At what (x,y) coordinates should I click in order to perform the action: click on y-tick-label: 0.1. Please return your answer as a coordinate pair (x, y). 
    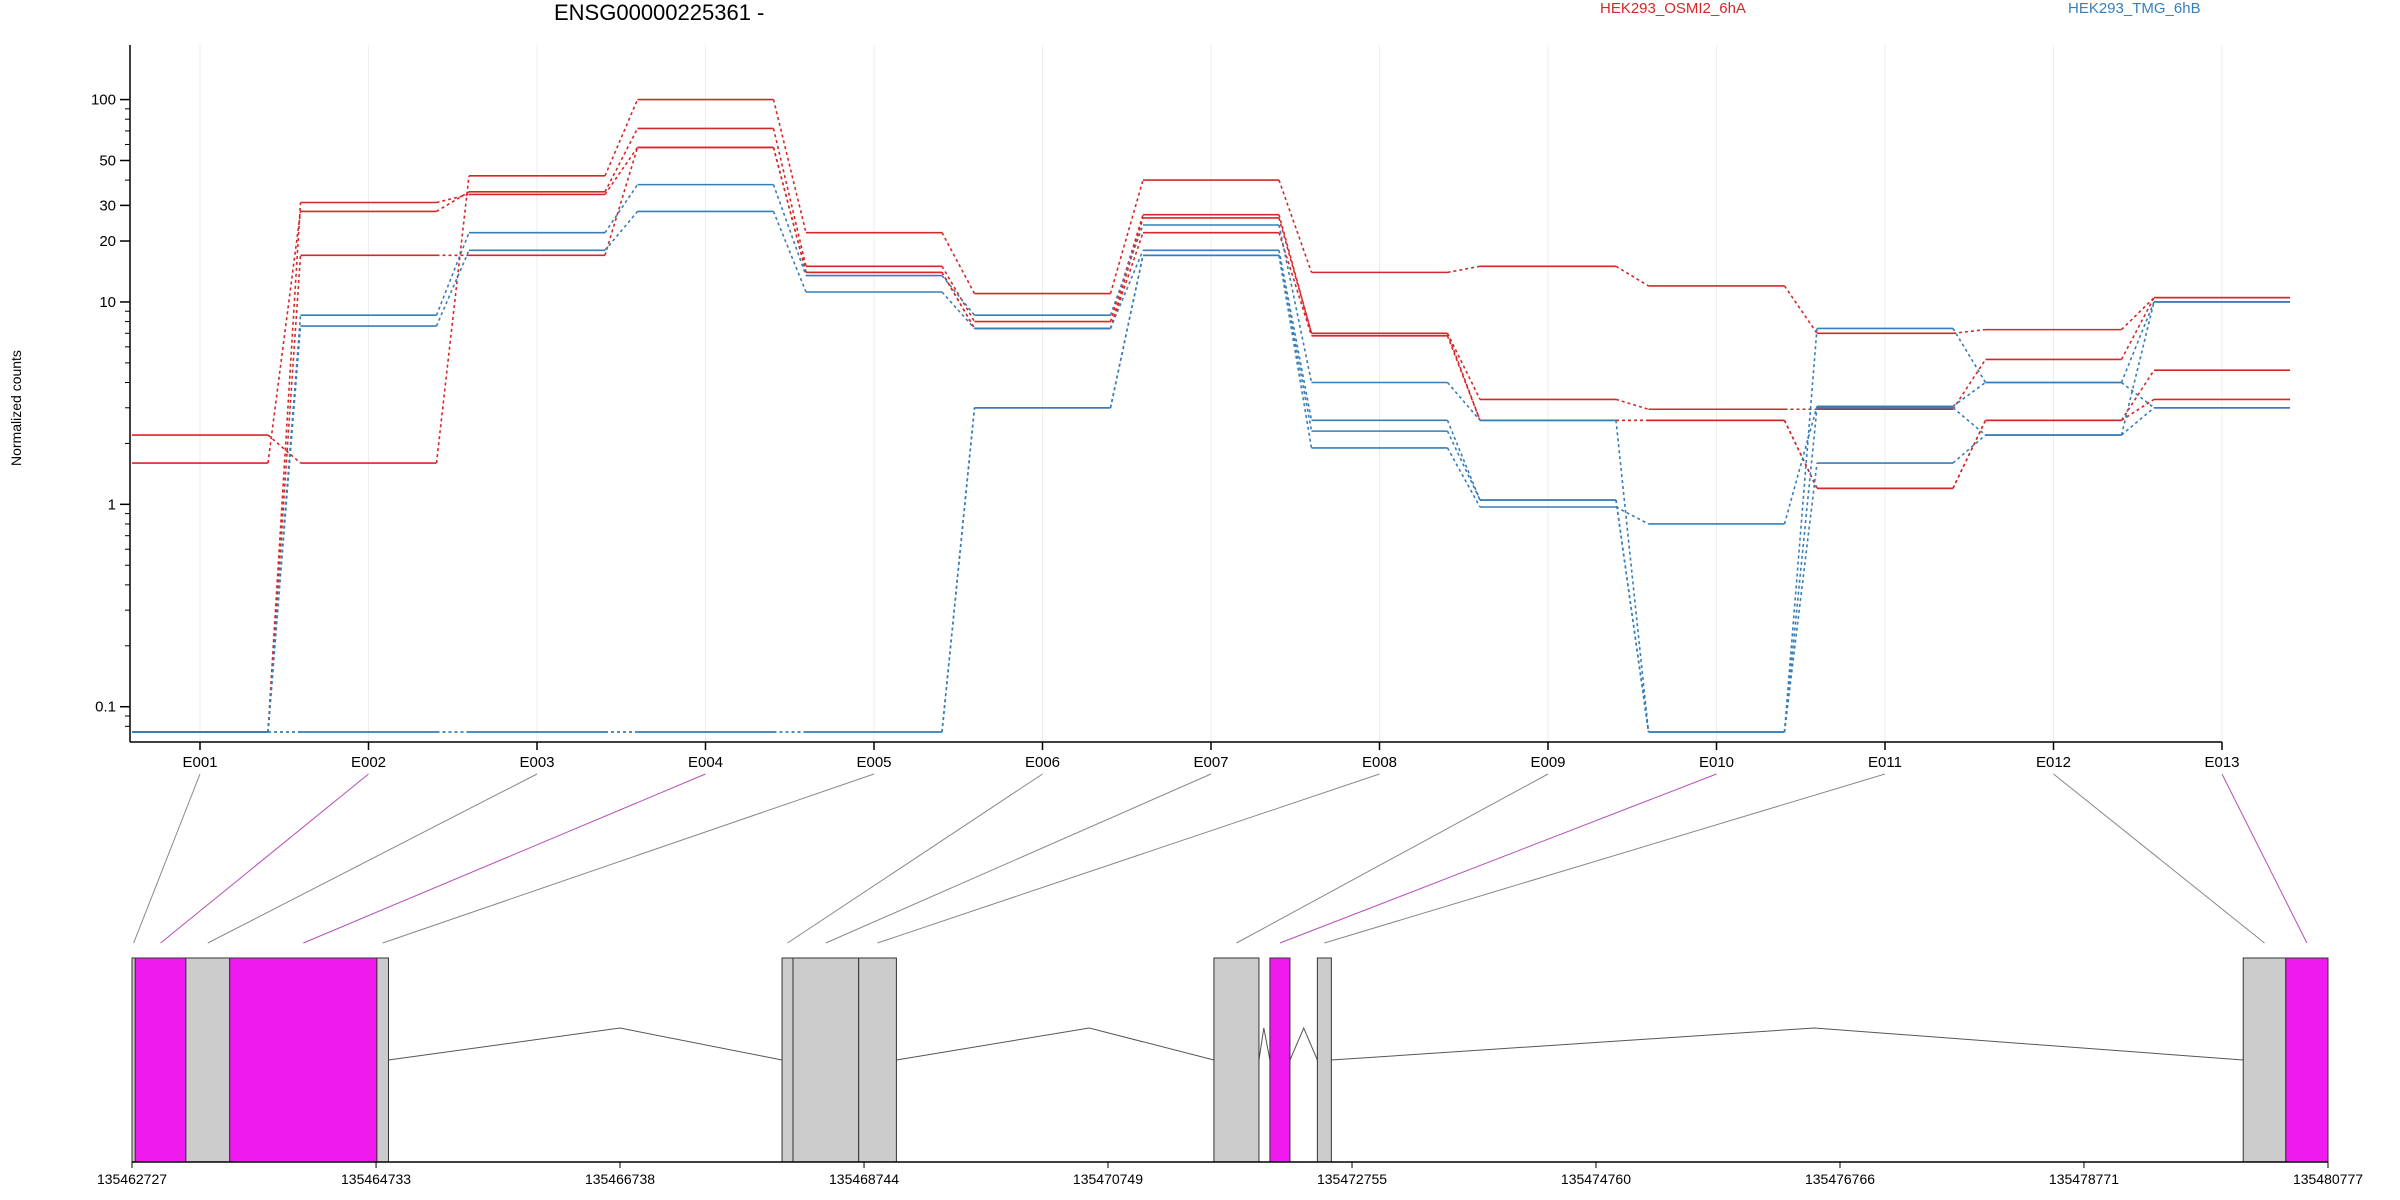
    Looking at the image, I should click on (105, 707).